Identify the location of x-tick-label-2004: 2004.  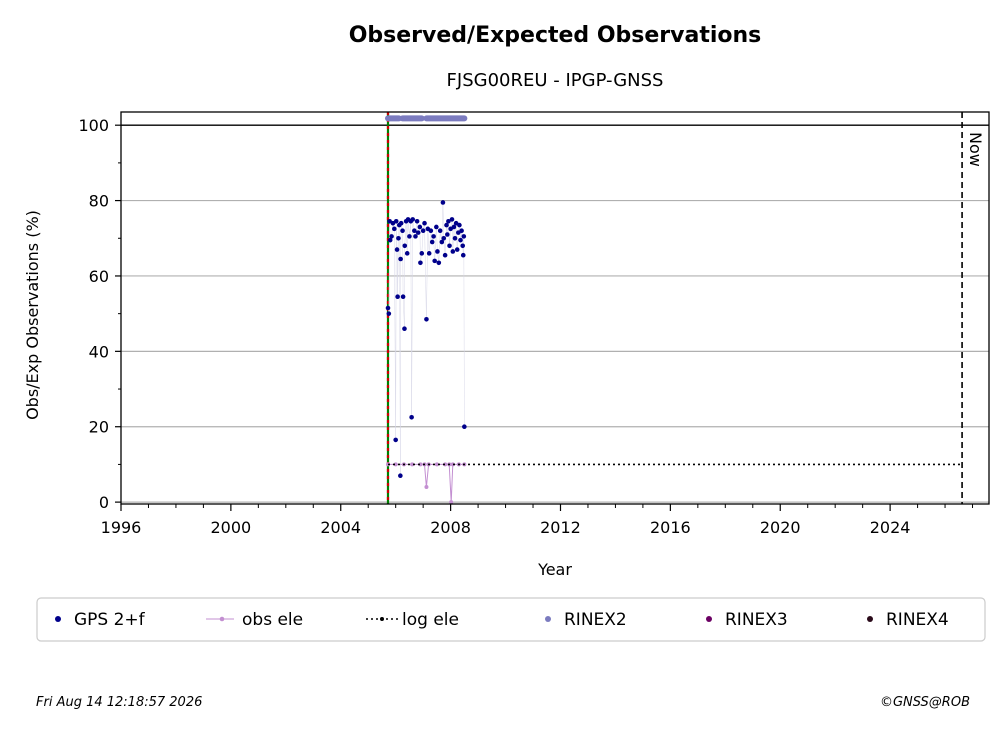
(340, 527).